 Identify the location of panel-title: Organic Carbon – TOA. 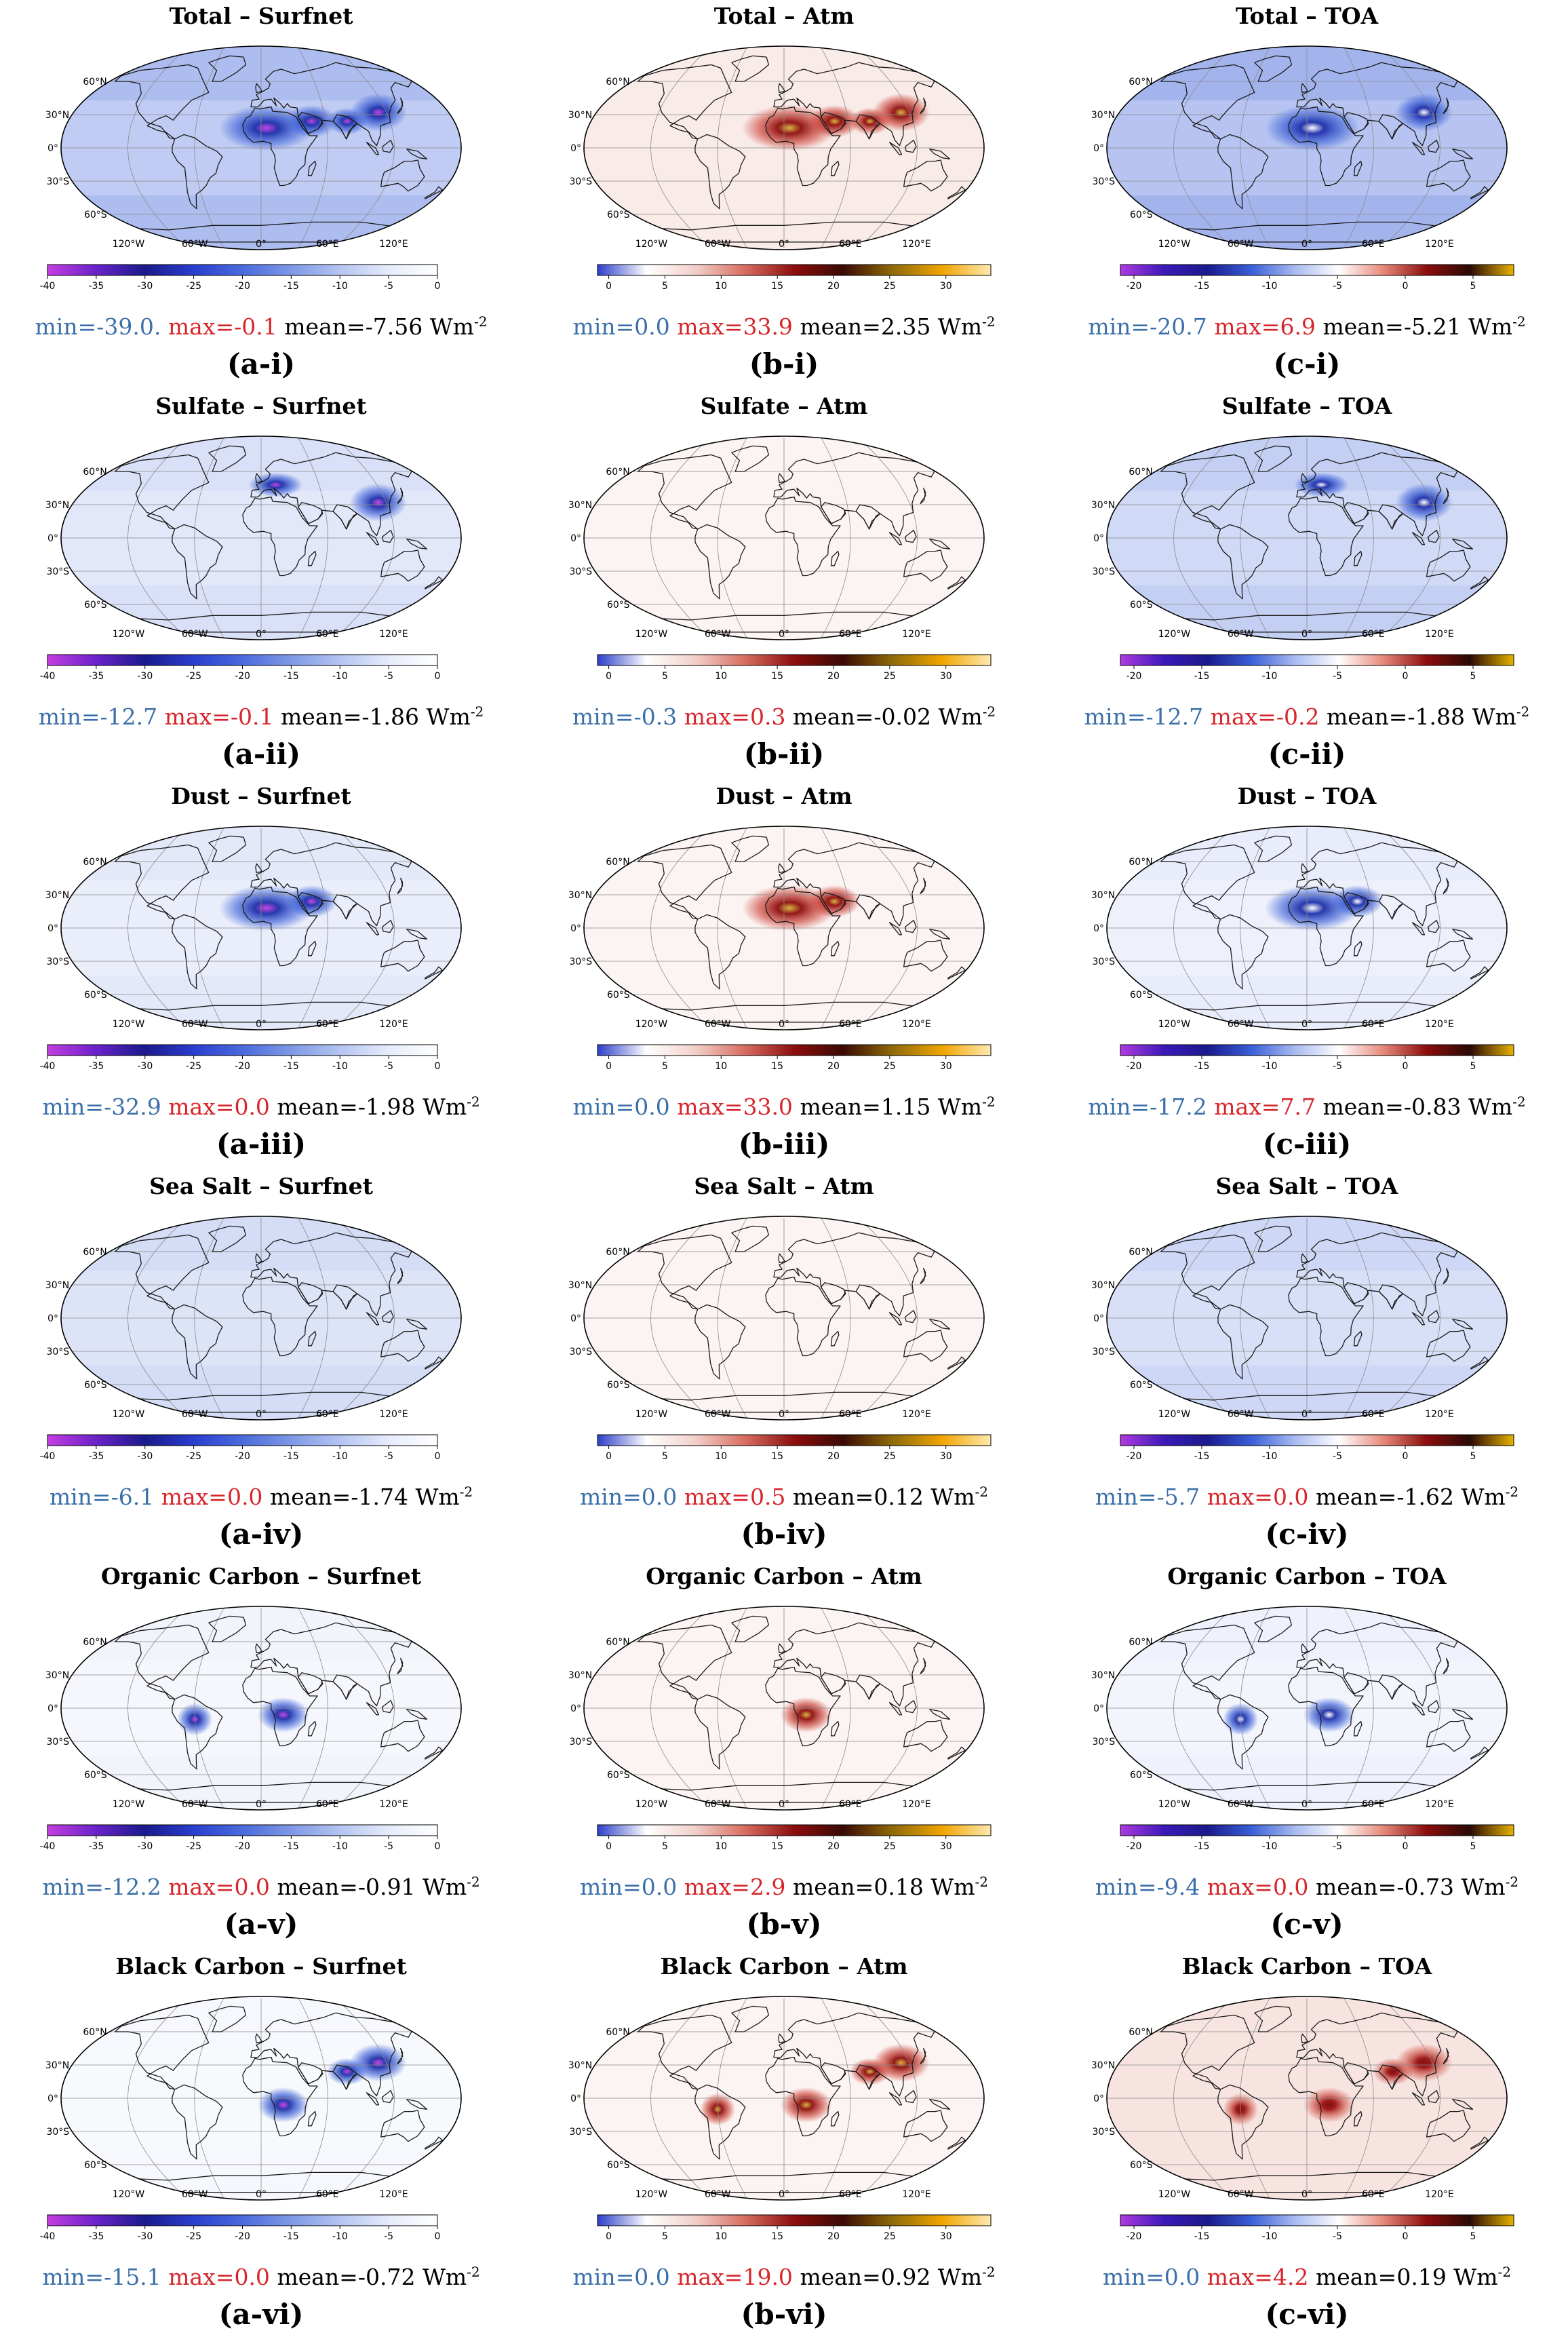
(1307, 1576).